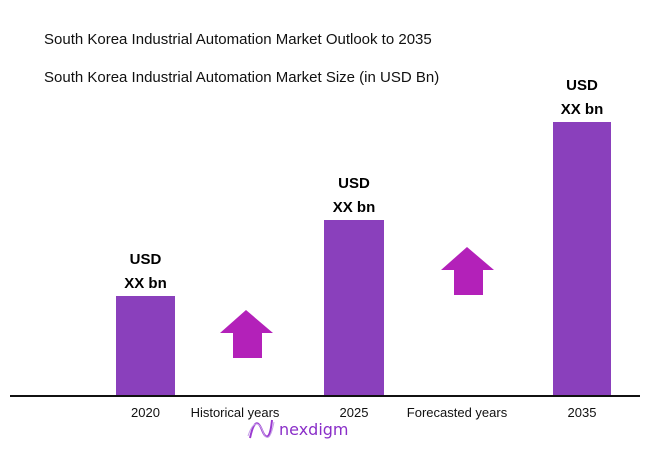  I want to click on period-label-historical: Historical years, so click(235, 412).